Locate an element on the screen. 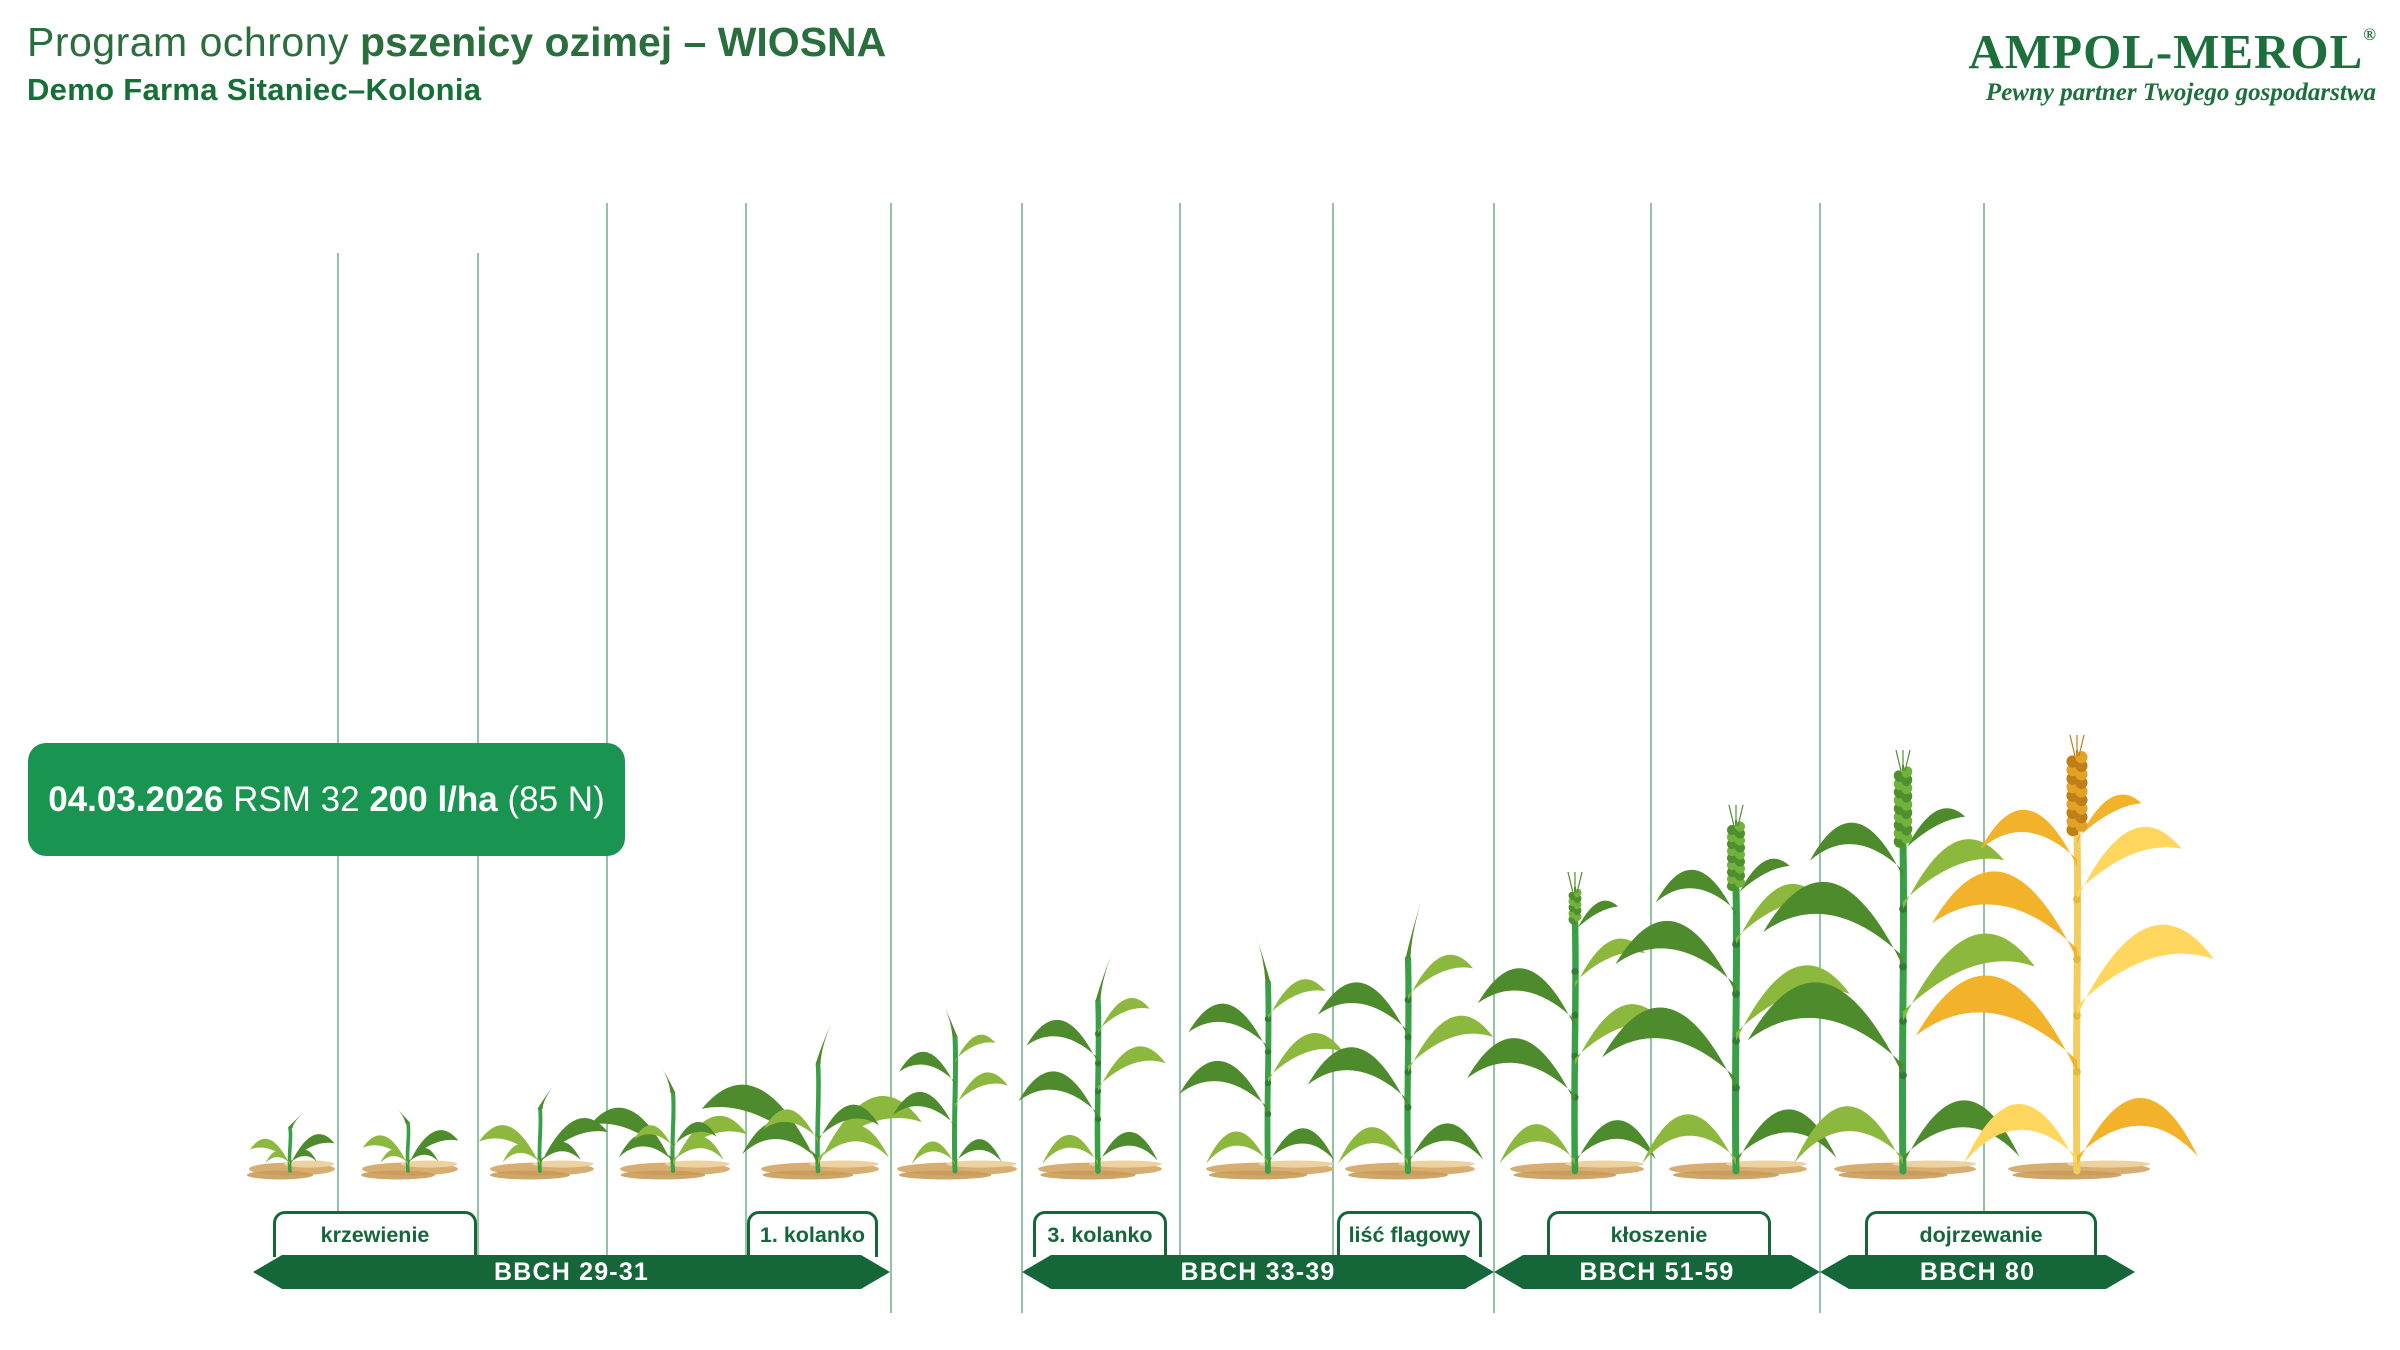 The image size is (2400, 1350). treatment-product-name: RSM 32 is located at coordinates (296, 799).